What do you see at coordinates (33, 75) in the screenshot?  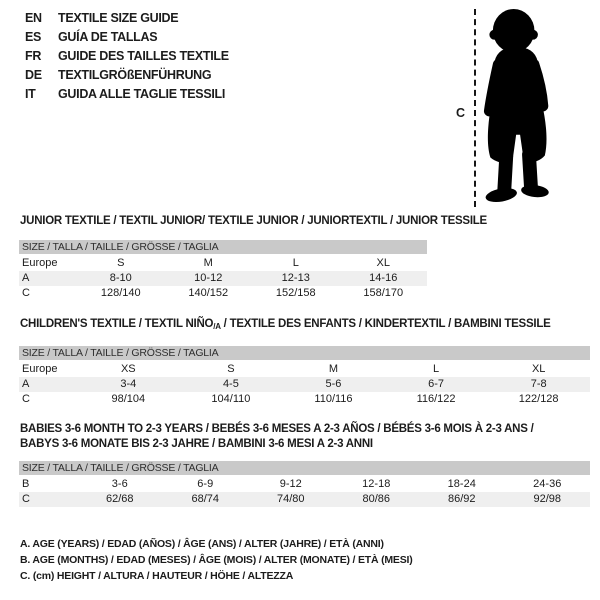 I see `language-code: DE` at bounding box center [33, 75].